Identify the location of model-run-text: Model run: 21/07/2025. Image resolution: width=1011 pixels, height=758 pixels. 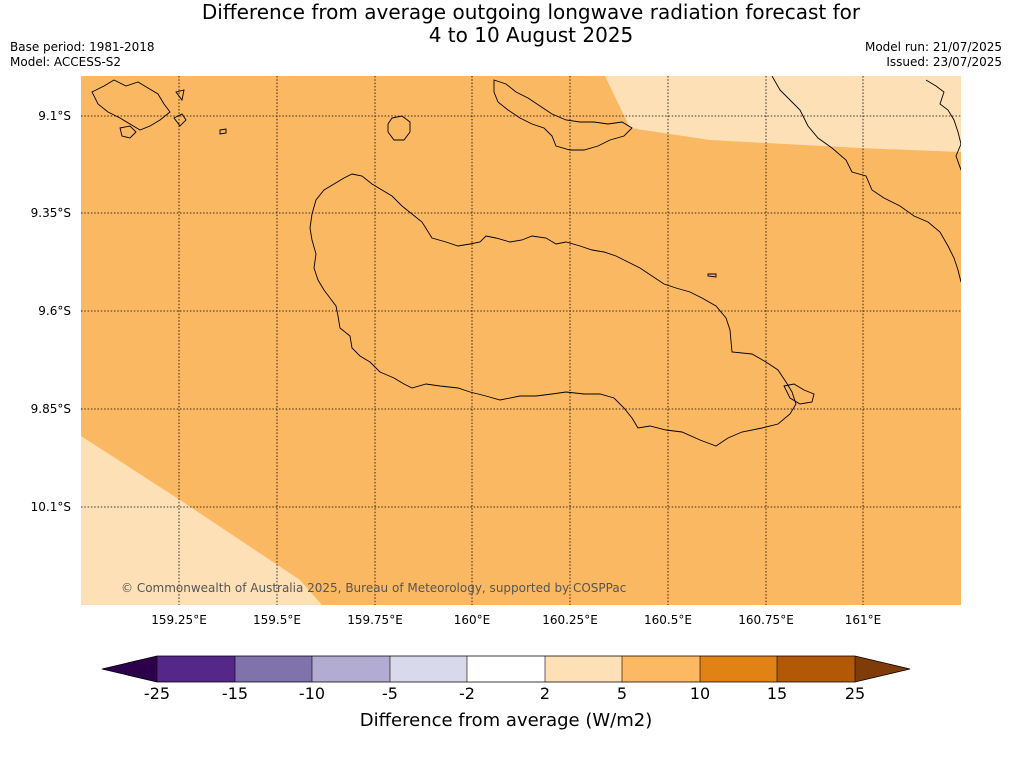
(933, 47).